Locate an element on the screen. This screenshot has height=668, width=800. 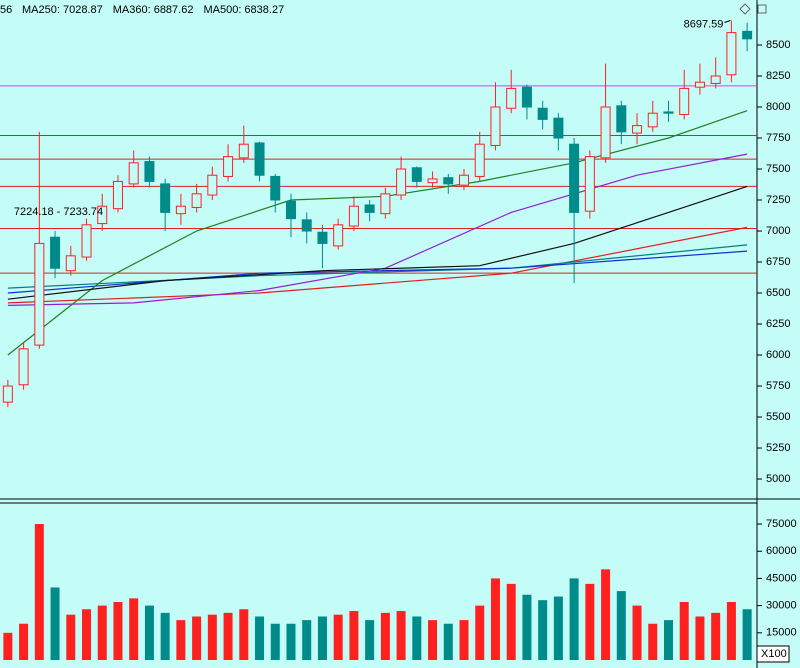
unit-box is located at coordinates (773, 654).